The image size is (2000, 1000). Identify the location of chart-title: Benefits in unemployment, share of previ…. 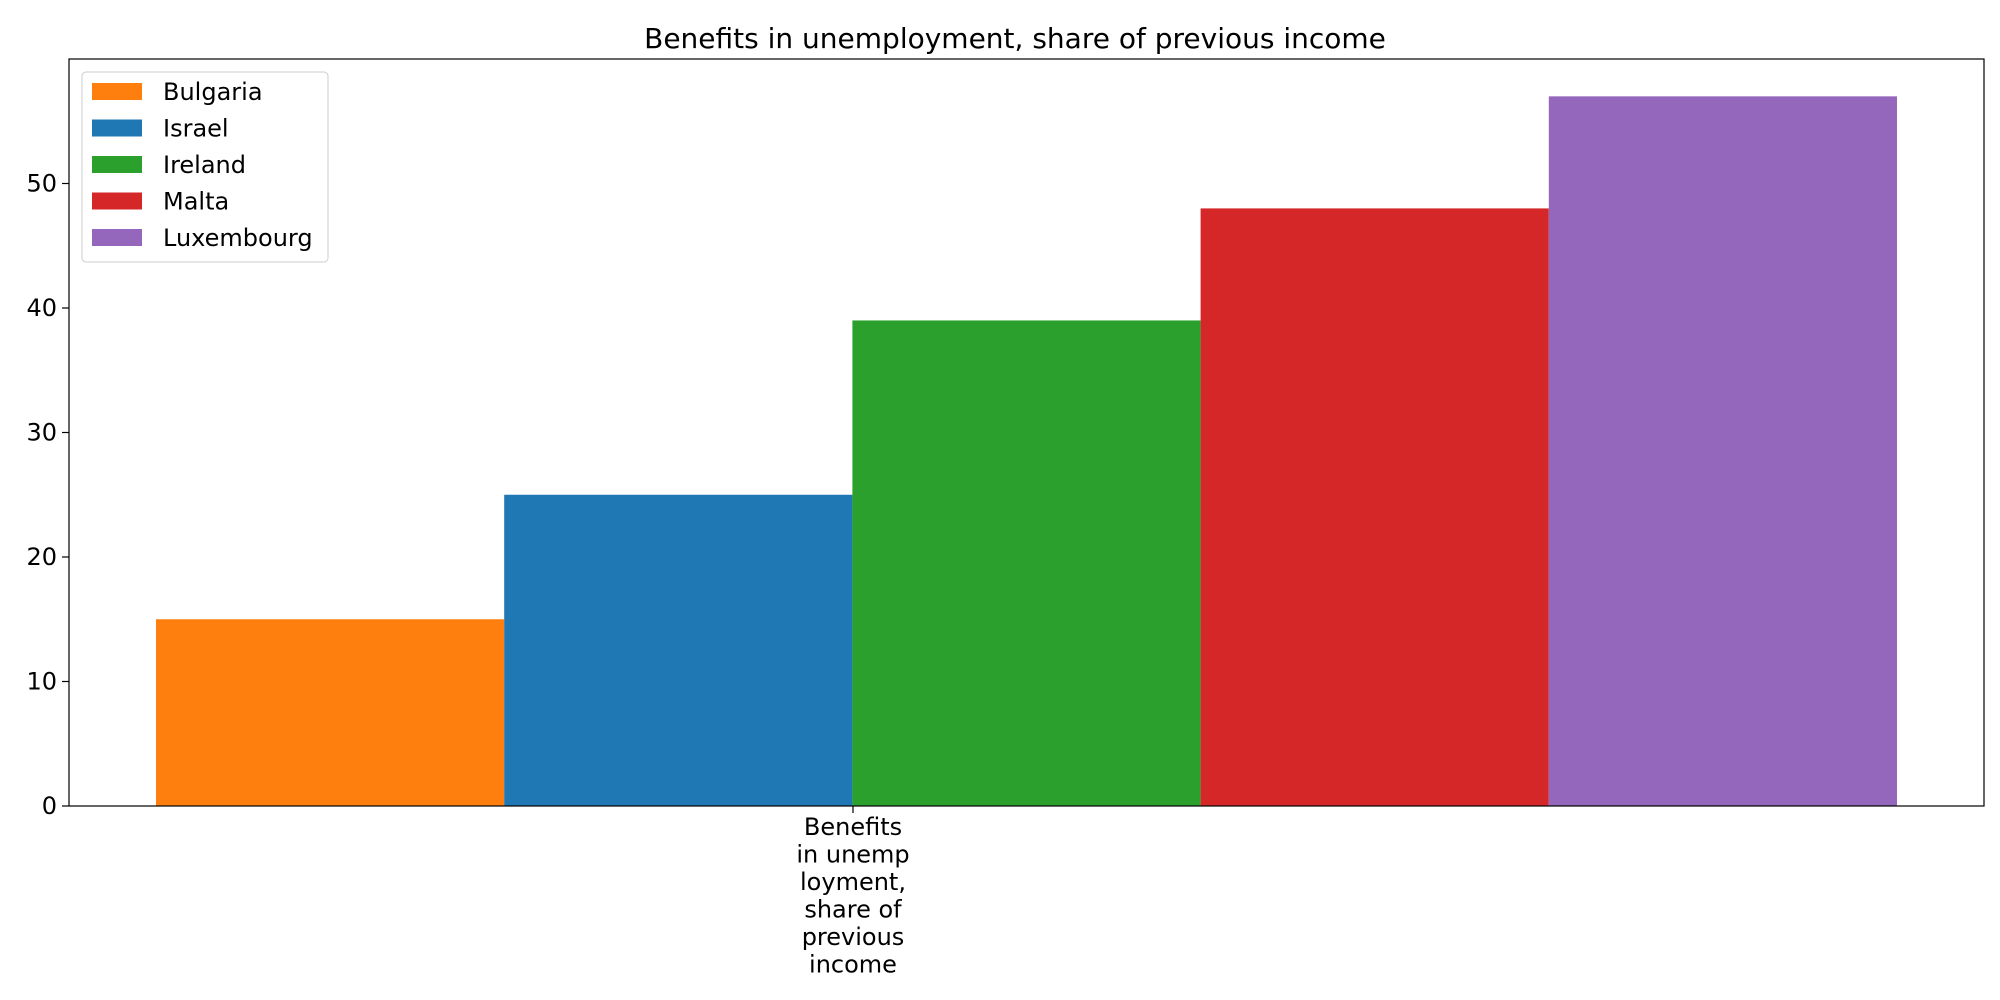
(1015, 38).